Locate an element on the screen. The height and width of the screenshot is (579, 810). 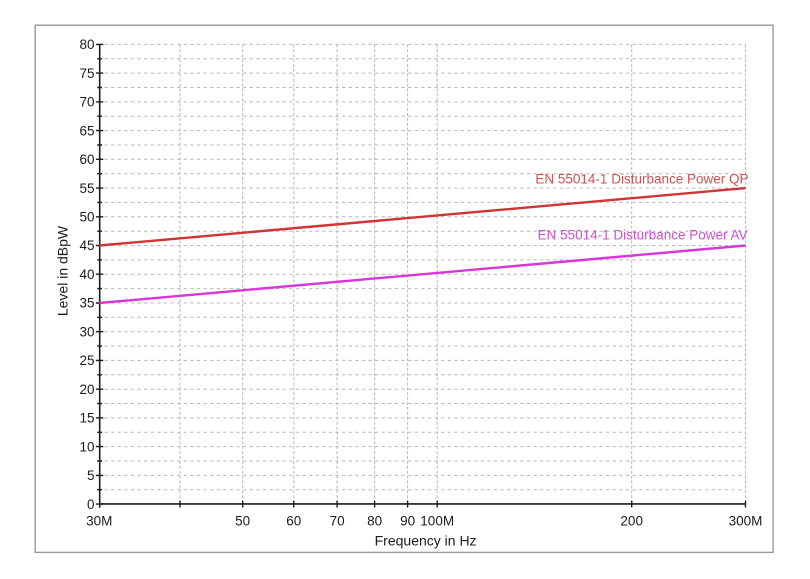
svg-text: 40 is located at coordinates (86, 274).